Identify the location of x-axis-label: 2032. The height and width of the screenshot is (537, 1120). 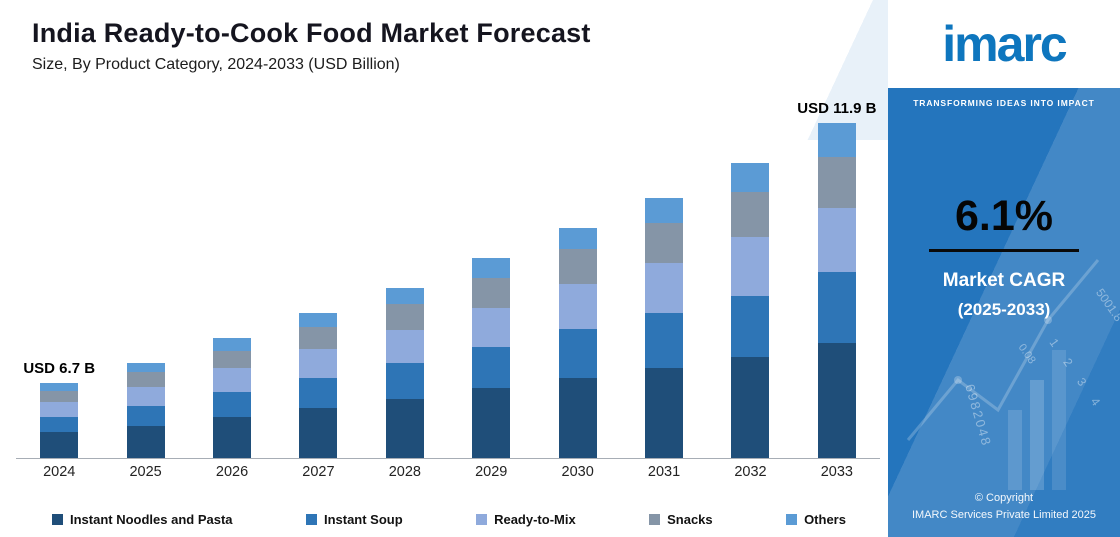
(750, 472).